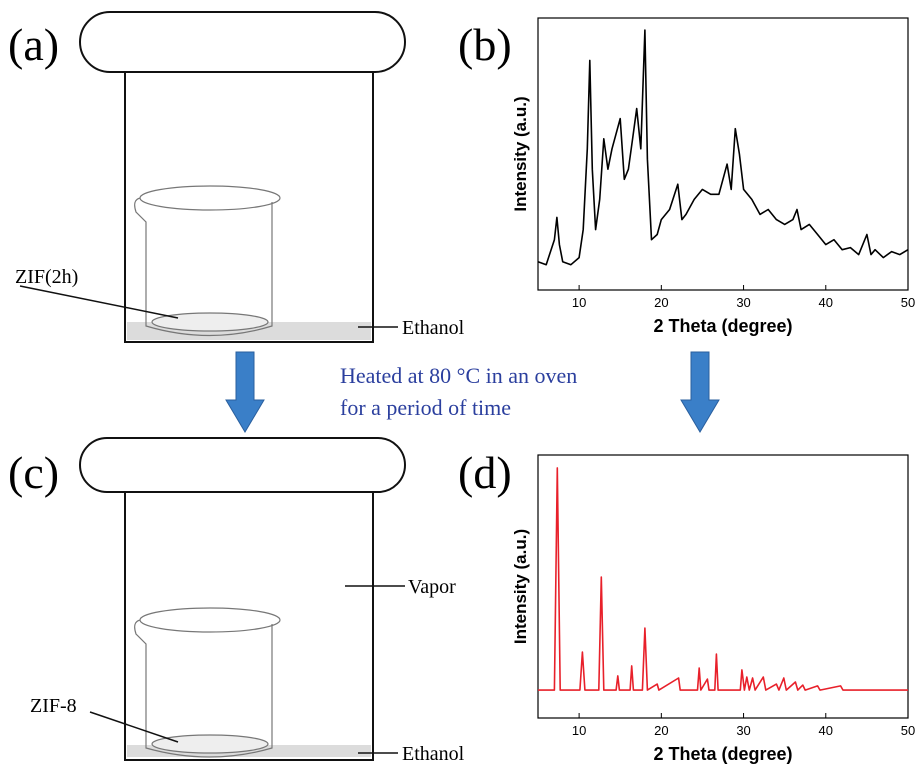  What do you see at coordinates (33, 44) in the screenshot?
I see `panel-label: (a)` at bounding box center [33, 44].